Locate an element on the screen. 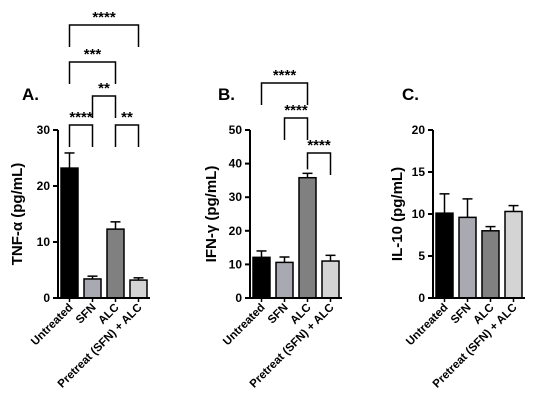 The image size is (550, 414). y-axis-label: IL-10 (pg/mL) is located at coordinates (397, 214).